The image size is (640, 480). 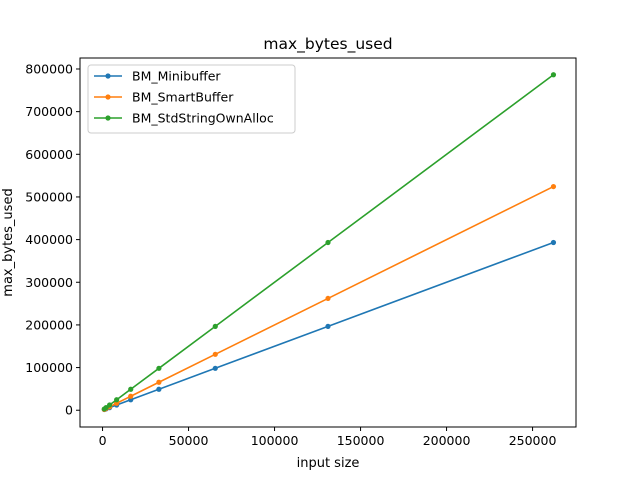 I want to click on chart-title: max_bytes_used, so click(x=327, y=44).